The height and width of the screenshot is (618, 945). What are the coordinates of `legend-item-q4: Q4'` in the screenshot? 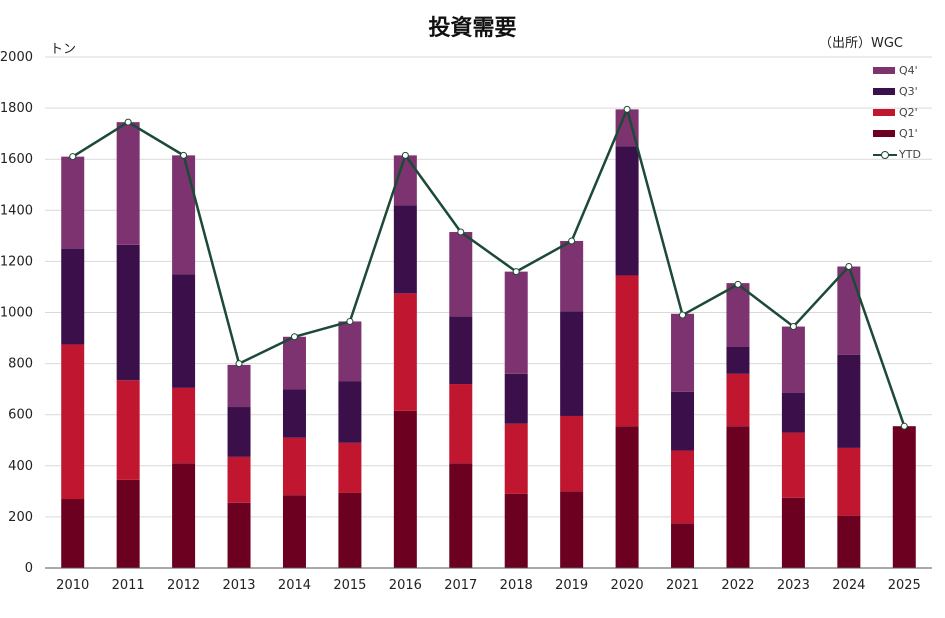 It's located at (908, 70).